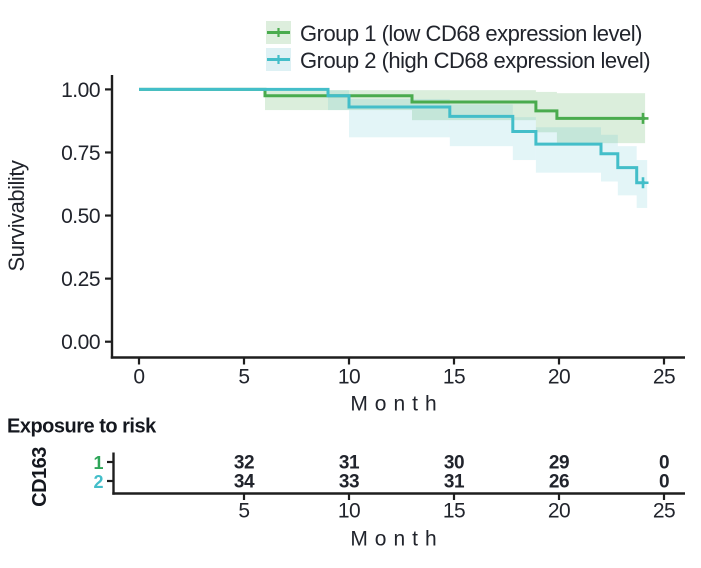 Image resolution: width=701 pixels, height=568 pixels. Describe the element at coordinates (559, 510) in the screenshot. I see `risk-x-tick-label: 20` at that location.